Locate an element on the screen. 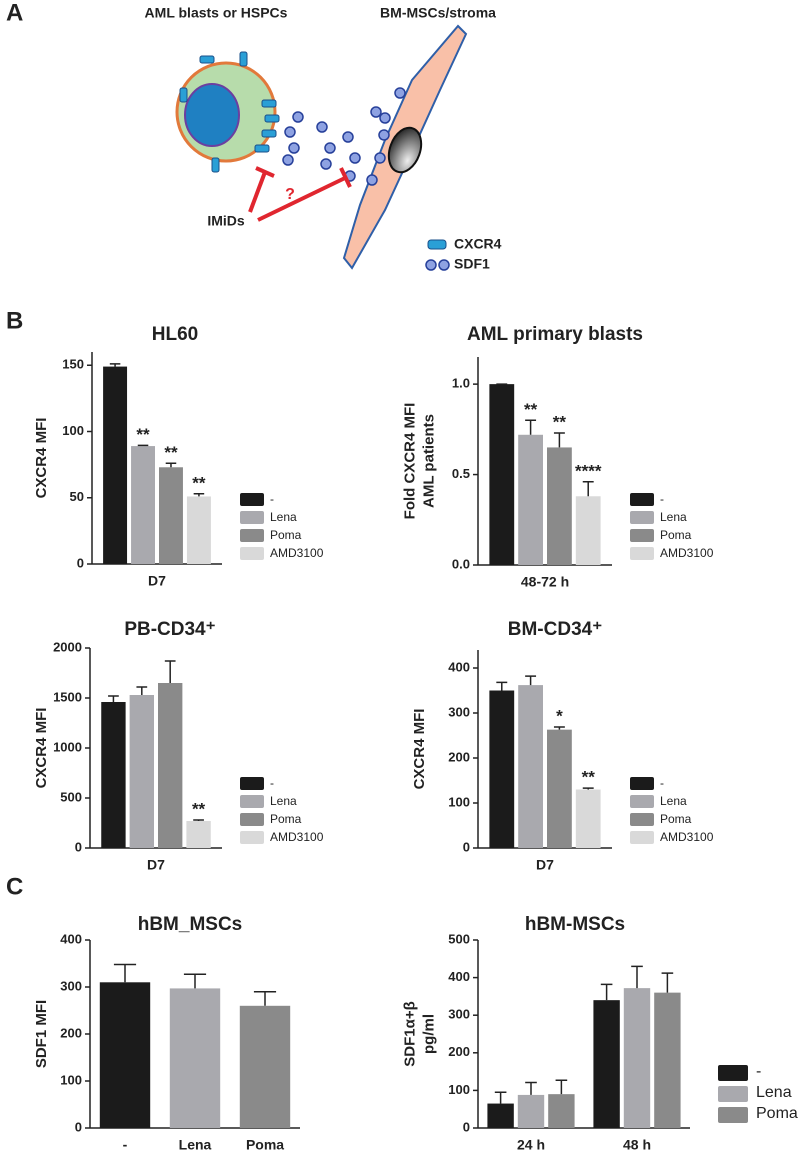  y-tick-label: 1.0 is located at coordinates (461, 383).